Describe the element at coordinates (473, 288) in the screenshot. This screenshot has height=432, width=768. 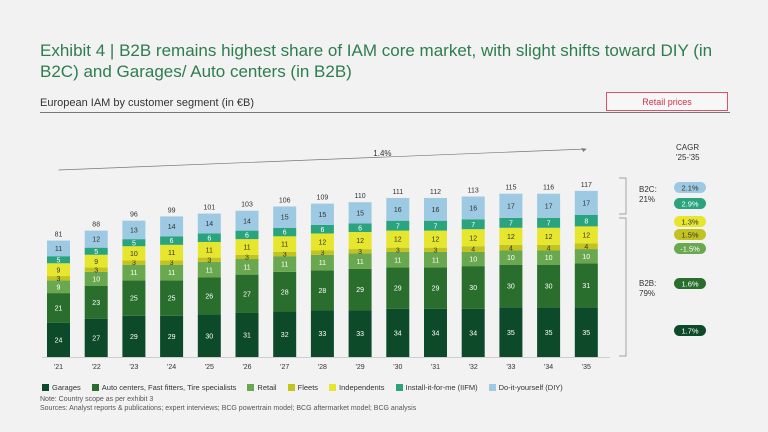
I see `bar-value-label: 30` at that location.